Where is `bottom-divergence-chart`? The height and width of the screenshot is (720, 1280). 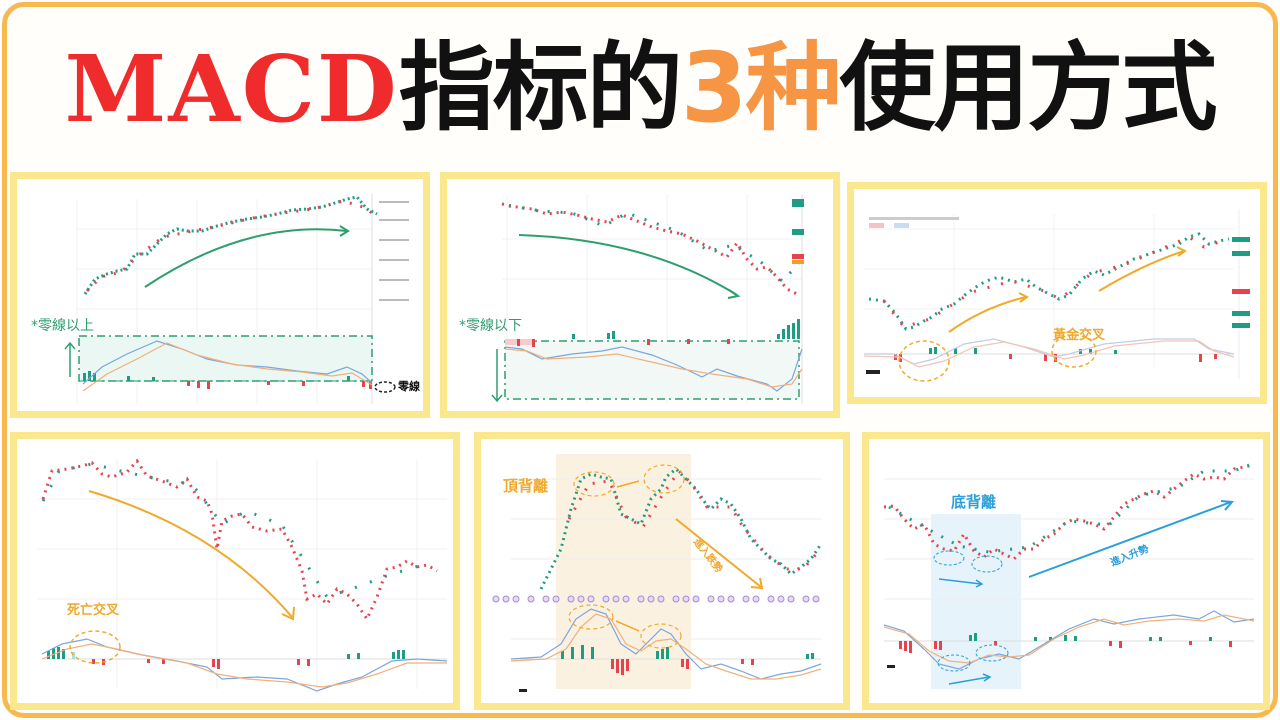 bottom-divergence-chart is located at coordinates (1069, 576).